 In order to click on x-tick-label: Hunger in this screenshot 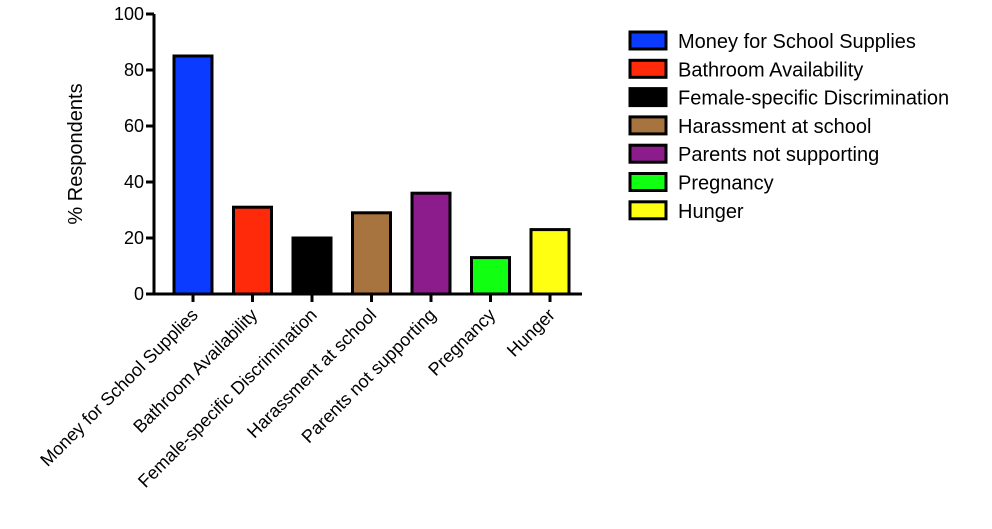, I will do `click(531, 333)`.